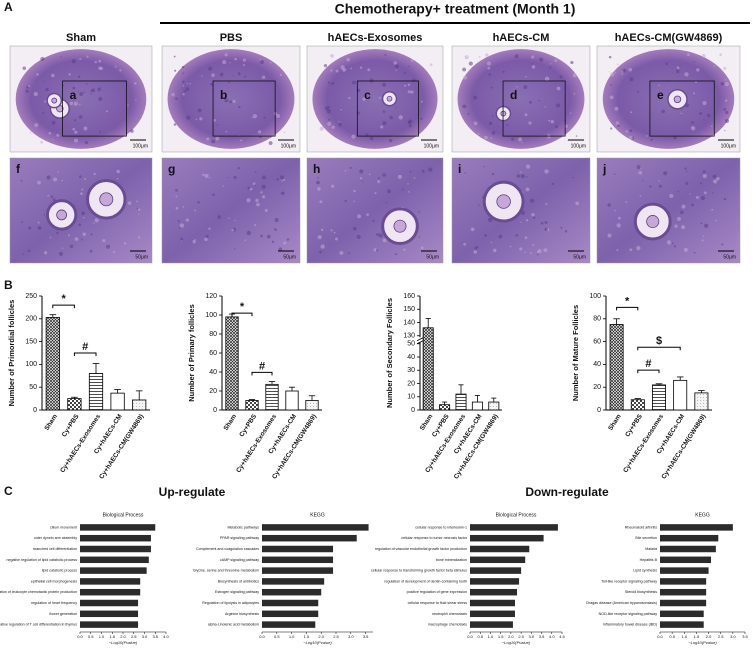 This screenshot has width=754, height=649. Describe the element at coordinates (316, 169) in the screenshot. I see `image-label: h` at that location.